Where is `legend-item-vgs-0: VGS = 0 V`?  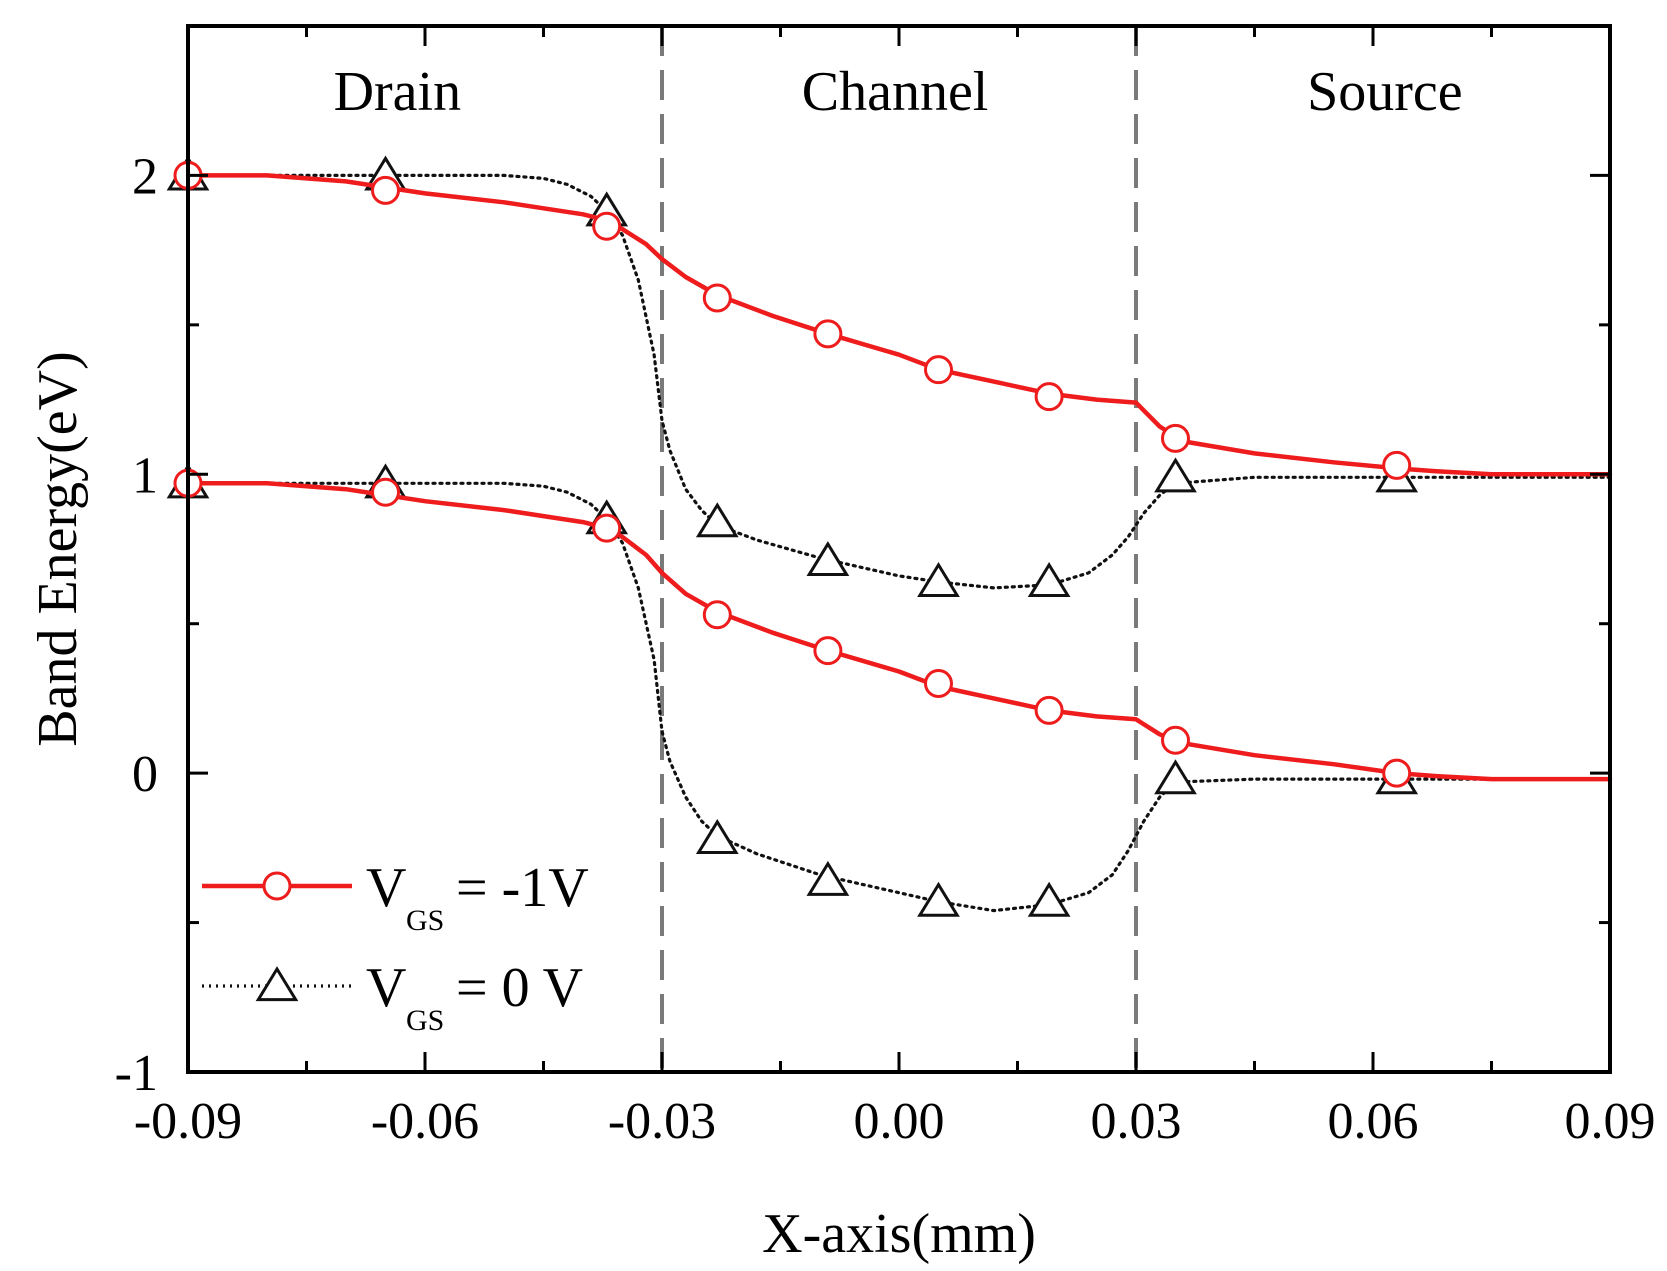
legend-item-vgs-0: VGS = 0 V is located at coordinates (392, 997).